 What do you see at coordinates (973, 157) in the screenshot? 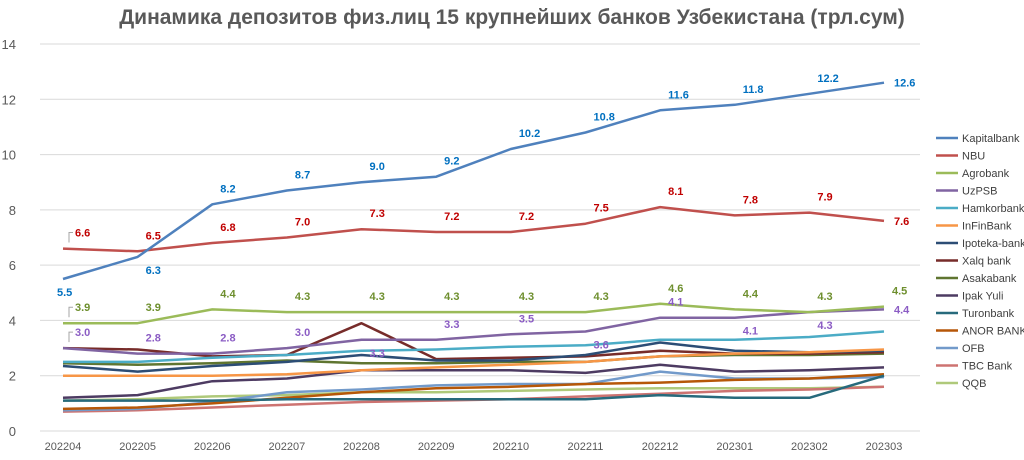
I see `legend-item: NBU` at bounding box center [973, 157].